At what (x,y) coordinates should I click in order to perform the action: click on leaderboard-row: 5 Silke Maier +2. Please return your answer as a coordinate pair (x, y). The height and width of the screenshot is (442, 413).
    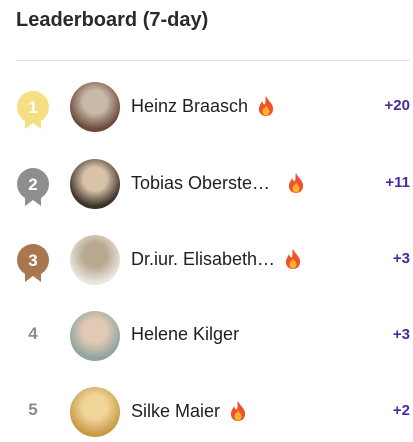
    Looking at the image, I should click on (206, 412).